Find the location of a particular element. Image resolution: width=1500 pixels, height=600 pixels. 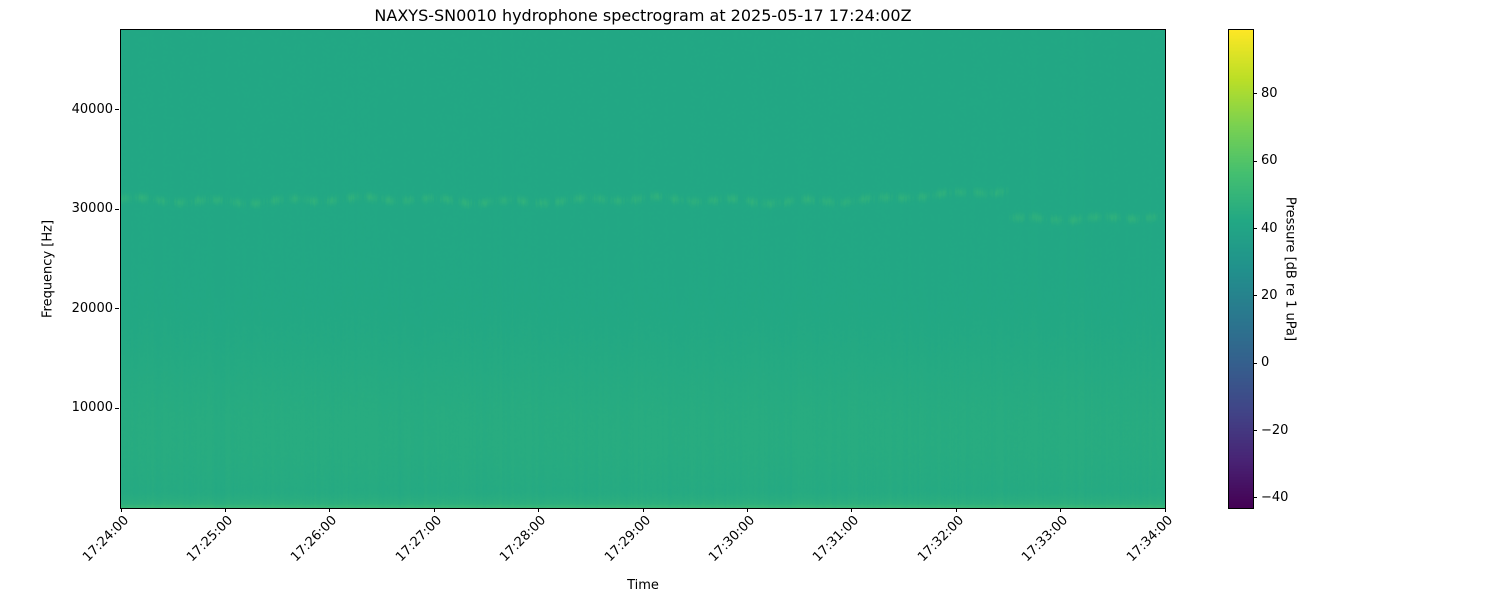

colorbar-tick-label: −20 is located at coordinates (1275, 430).